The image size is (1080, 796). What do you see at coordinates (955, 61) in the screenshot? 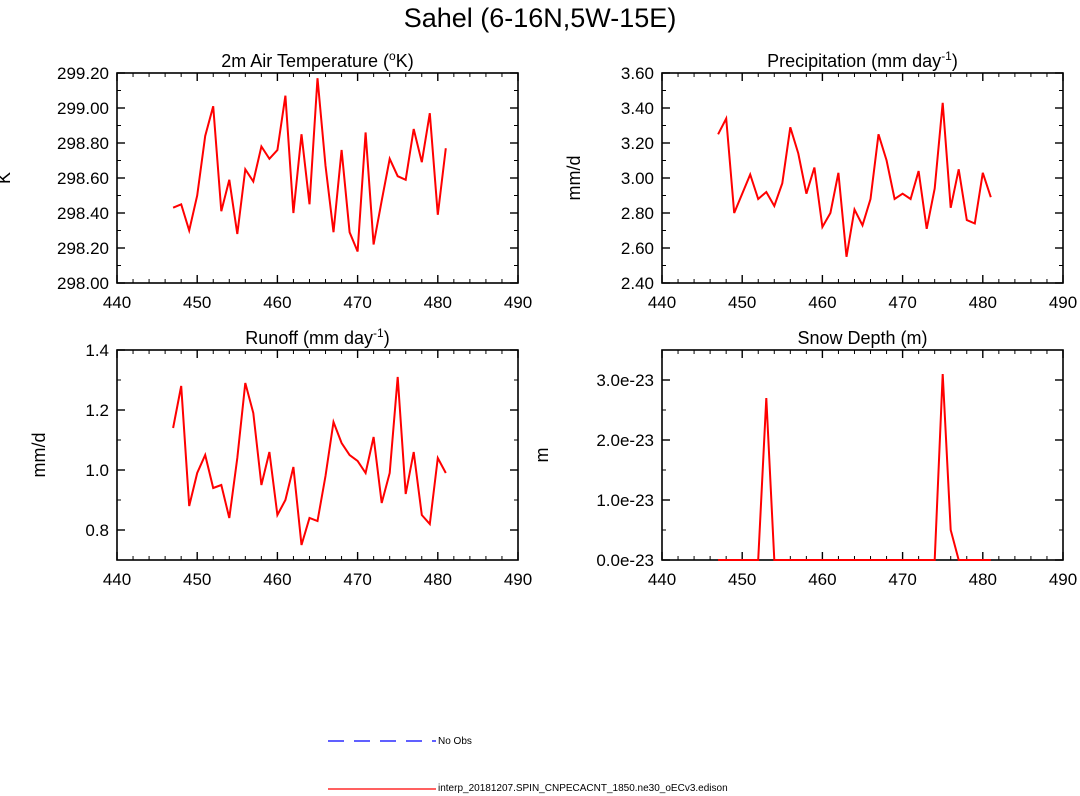
I see `precipitation-title-suffix: )` at bounding box center [955, 61].